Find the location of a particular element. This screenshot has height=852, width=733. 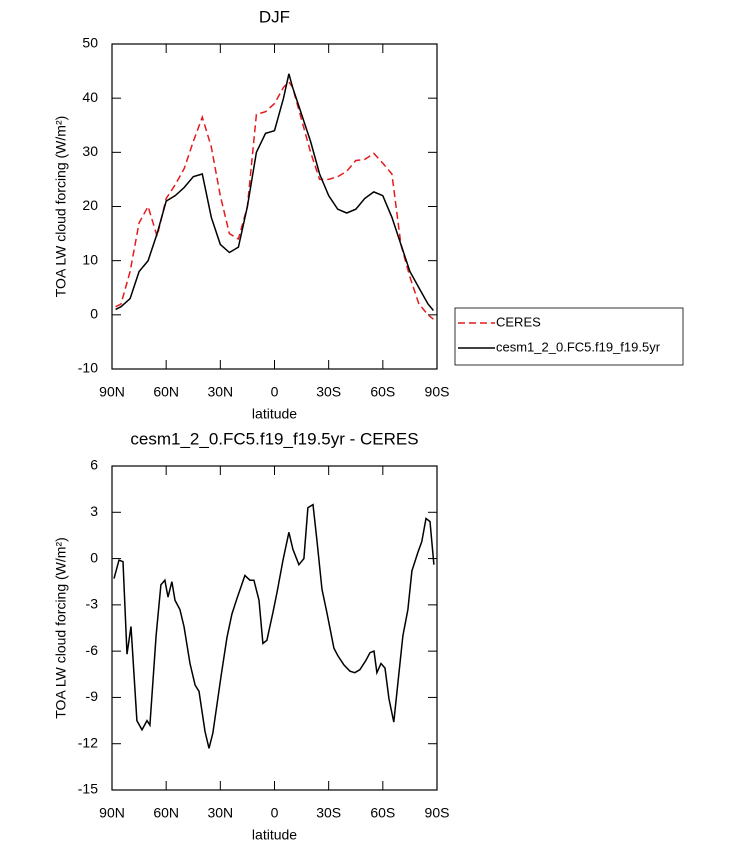

y-tick-label: -3 is located at coordinates (92, 604).